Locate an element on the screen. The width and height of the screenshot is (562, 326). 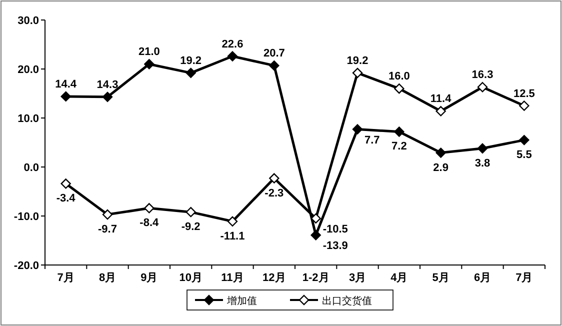
x-tick-label: 8月 is located at coordinates (107, 278).